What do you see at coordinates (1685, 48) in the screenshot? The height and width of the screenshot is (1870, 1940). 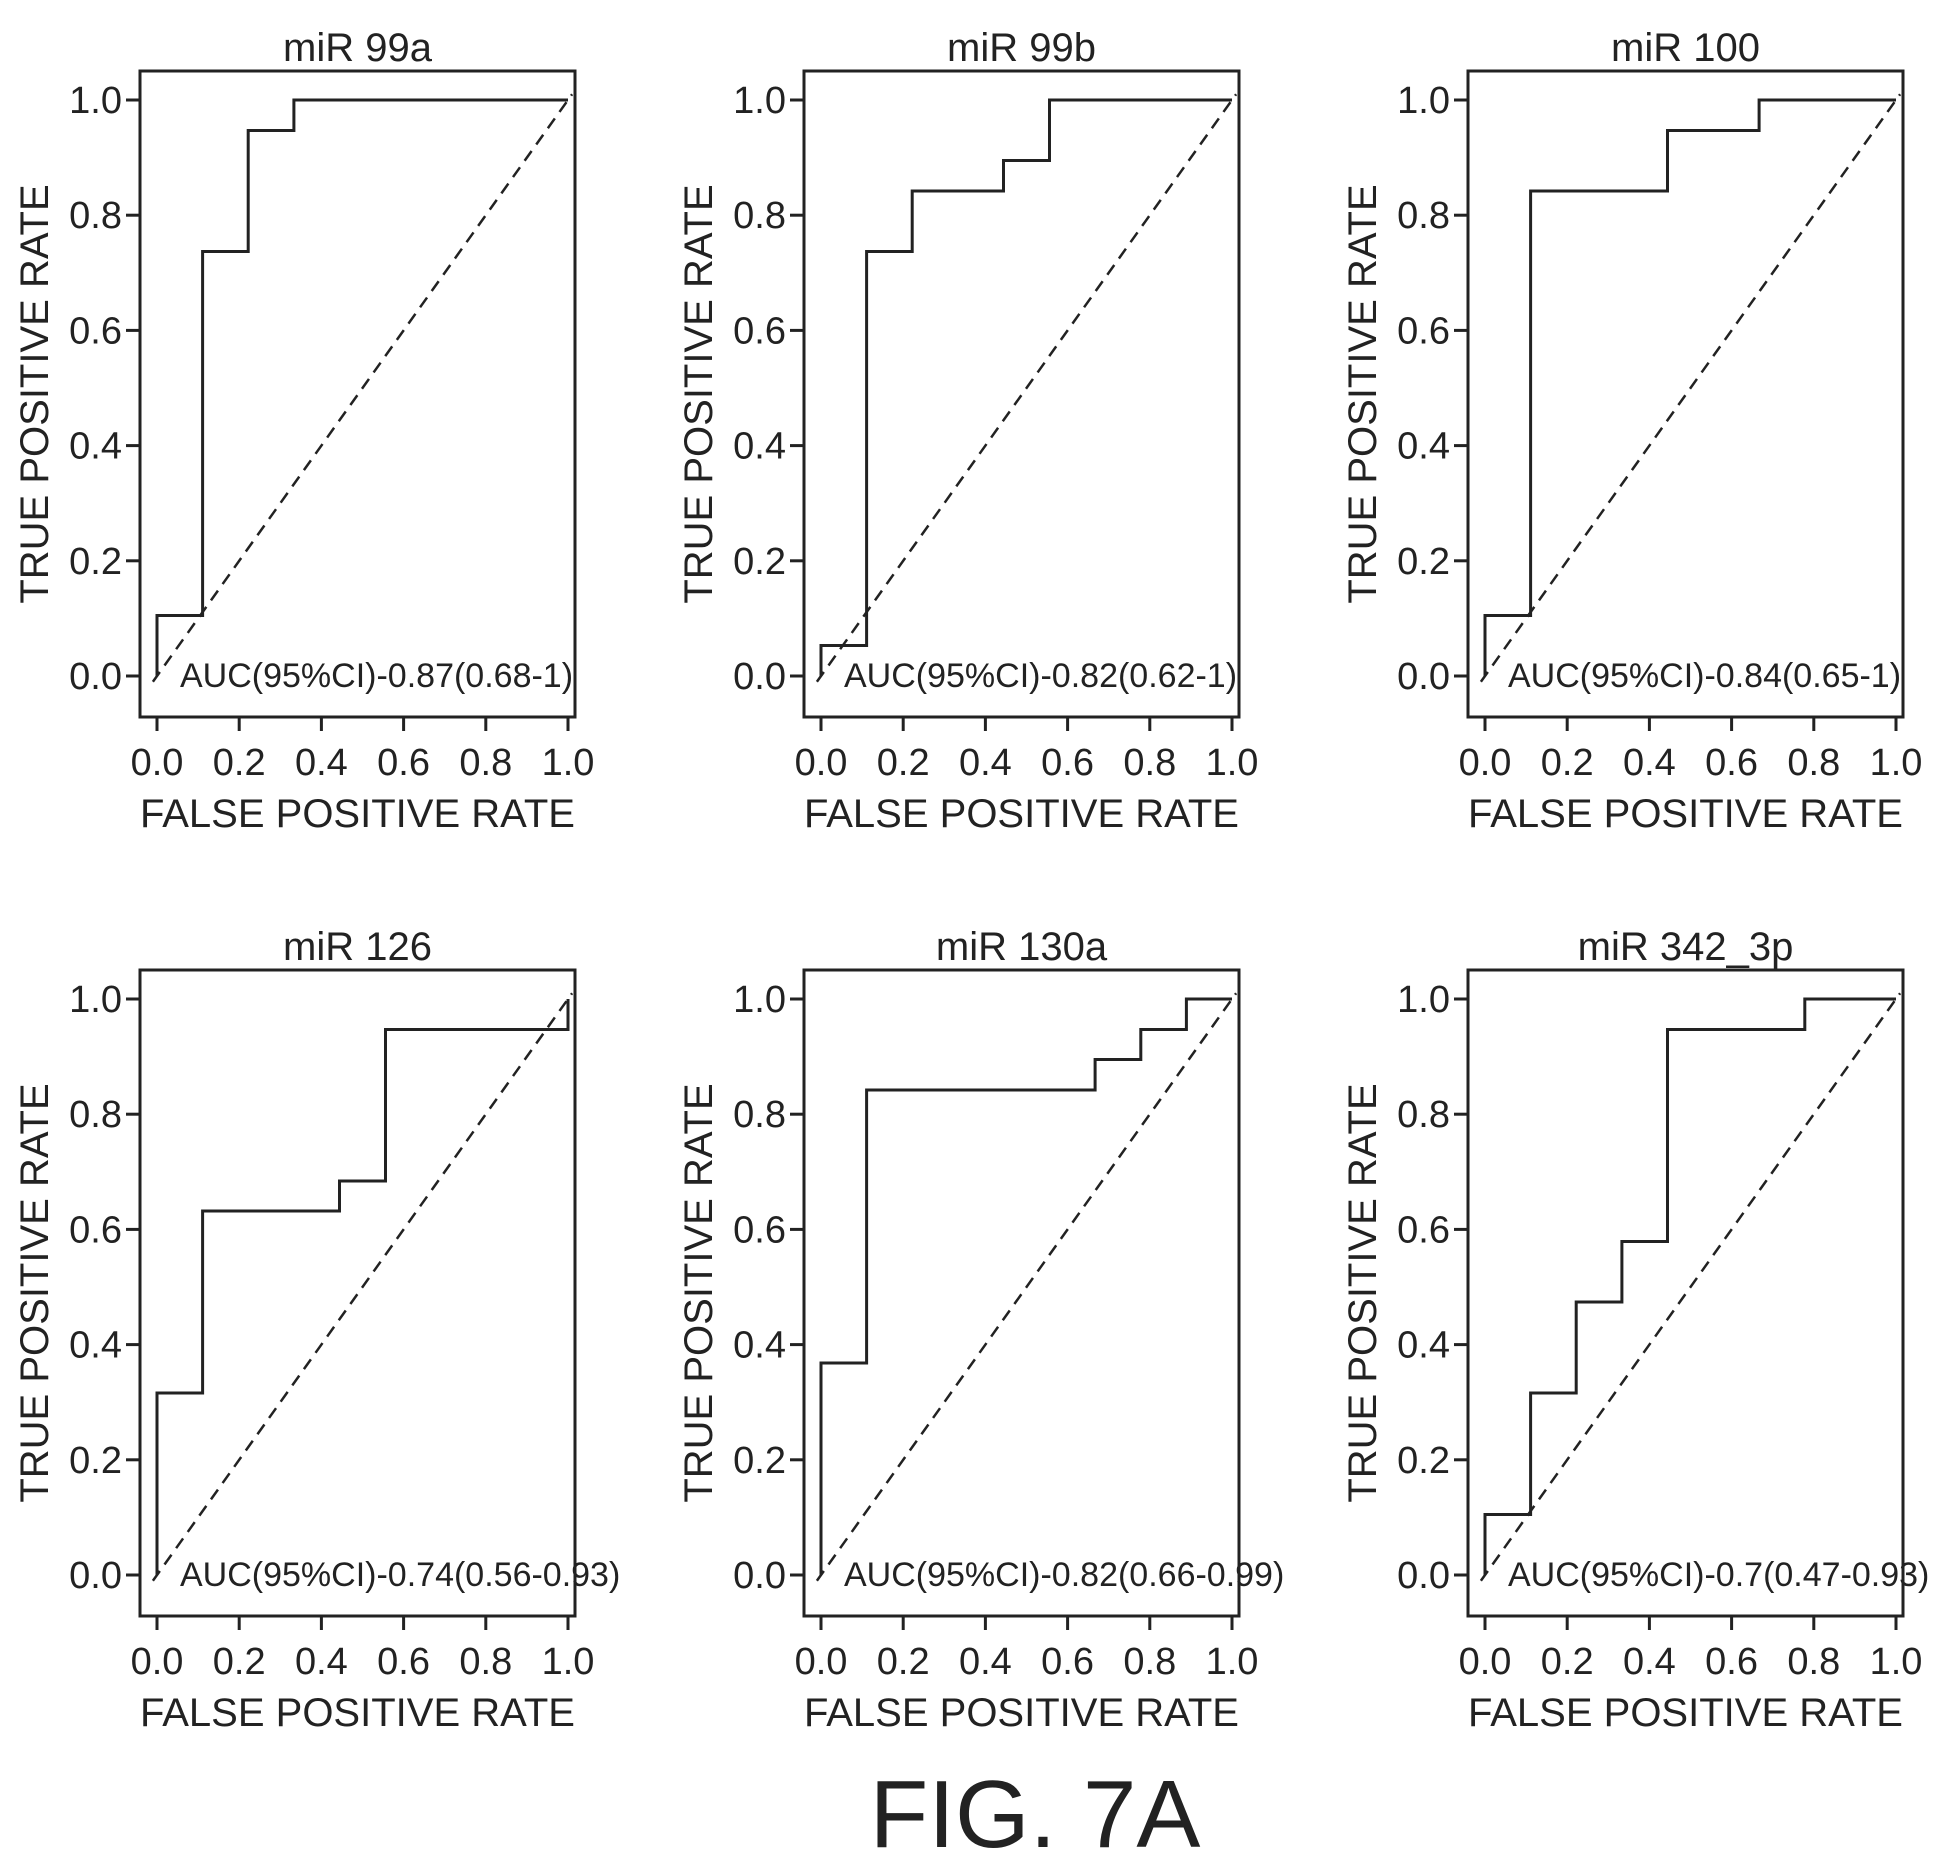 I see `chart-title: miR 100` at bounding box center [1685, 48].